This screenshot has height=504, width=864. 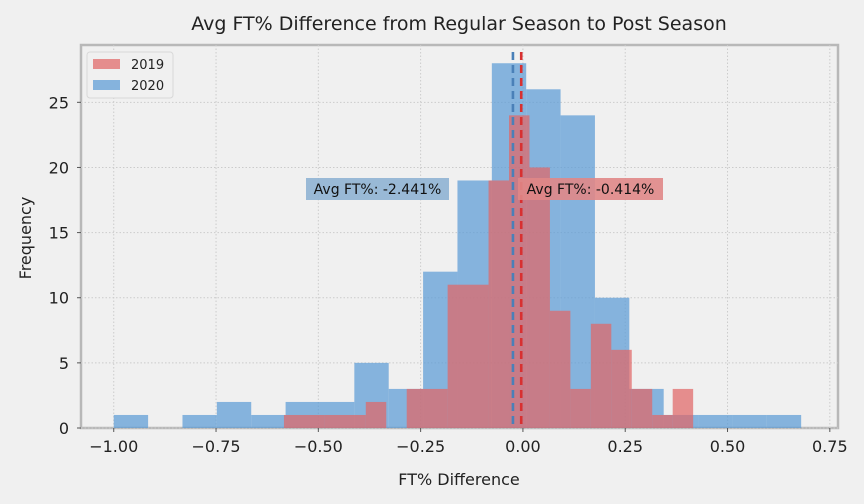 I want to click on x-axis-label: FT% Difference, so click(x=458, y=479).